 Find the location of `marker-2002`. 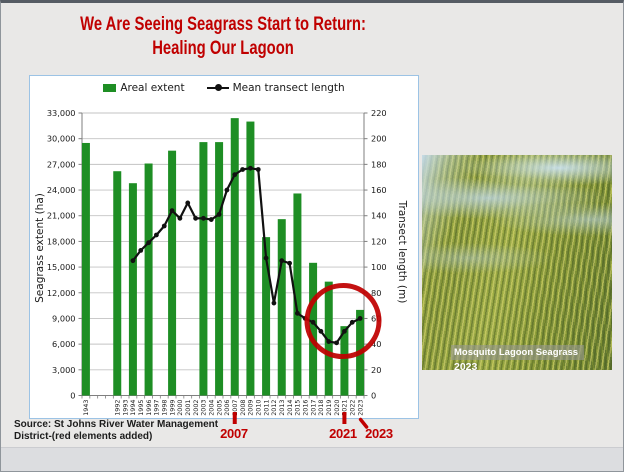

marker-2002 is located at coordinates (195, 218).